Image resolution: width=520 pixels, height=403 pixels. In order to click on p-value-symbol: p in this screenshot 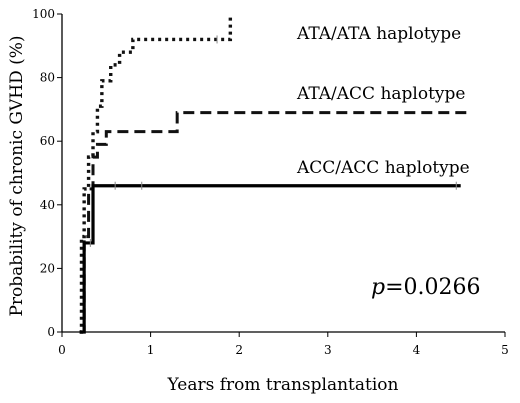, I will do `click(378, 287)`.